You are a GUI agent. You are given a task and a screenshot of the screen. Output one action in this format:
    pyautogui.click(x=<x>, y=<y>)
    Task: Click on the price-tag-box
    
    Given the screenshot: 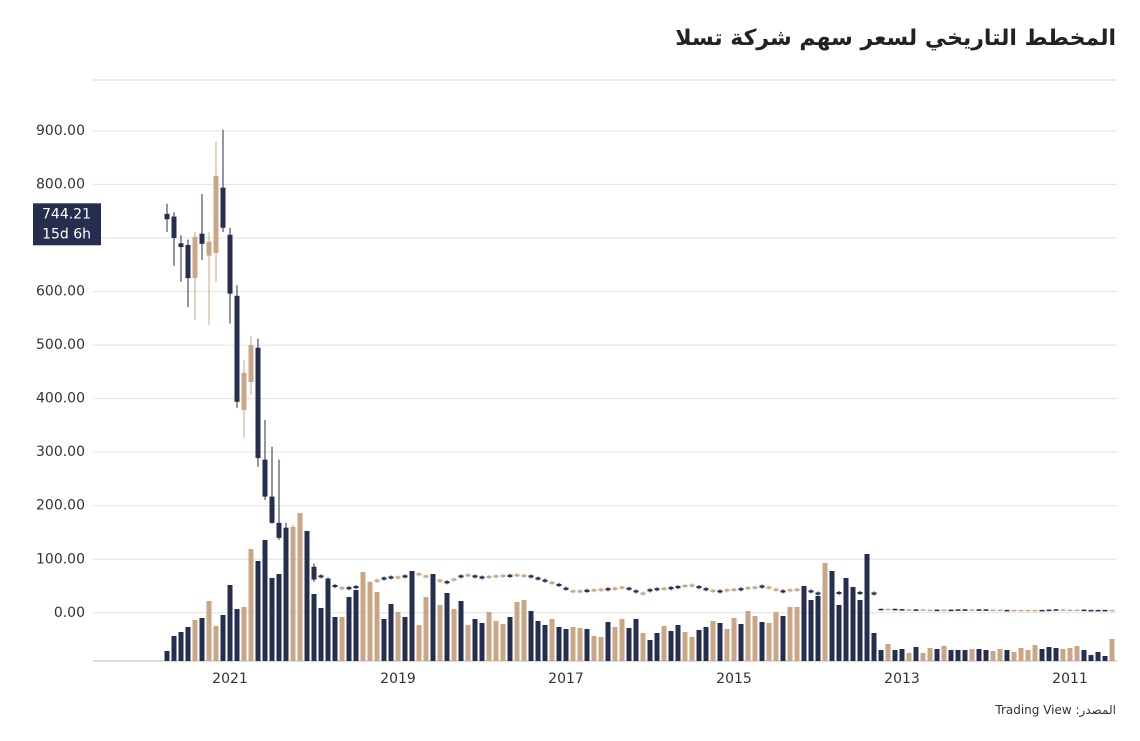 What is the action you would take?
    pyautogui.click(x=67, y=224)
    